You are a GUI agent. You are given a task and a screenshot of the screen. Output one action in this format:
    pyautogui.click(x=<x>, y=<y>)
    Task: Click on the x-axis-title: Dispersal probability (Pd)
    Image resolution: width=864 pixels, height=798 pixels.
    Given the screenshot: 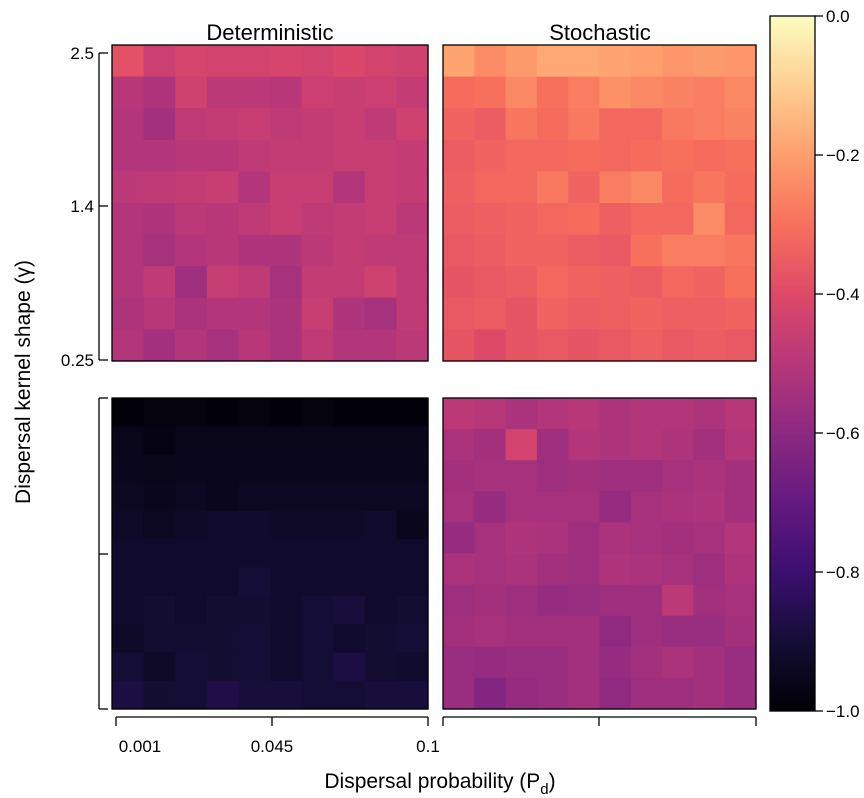 What is the action you would take?
    pyautogui.click(x=439, y=784)
    